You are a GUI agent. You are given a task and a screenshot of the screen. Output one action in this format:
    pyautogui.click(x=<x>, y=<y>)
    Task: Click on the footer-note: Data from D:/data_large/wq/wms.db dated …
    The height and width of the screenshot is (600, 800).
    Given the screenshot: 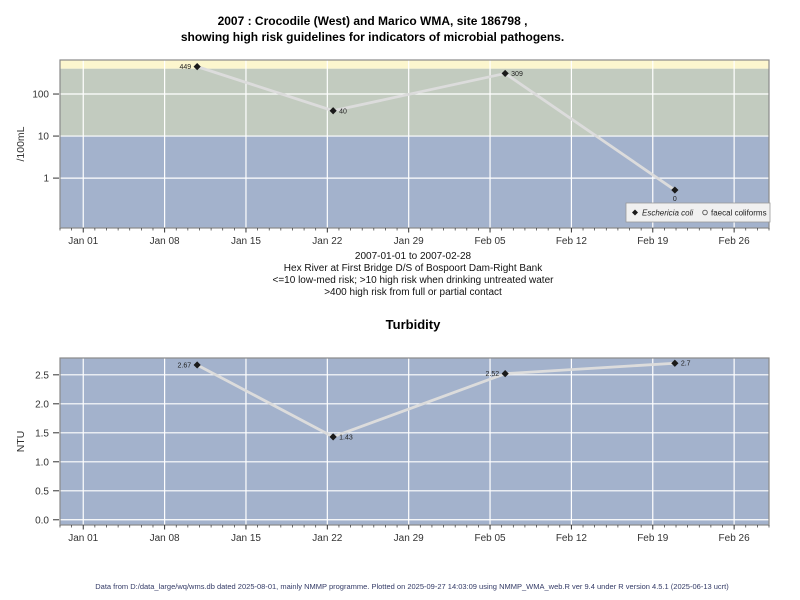 What is the action you would take?
    pyautogui.click(x=412, y=586)
    